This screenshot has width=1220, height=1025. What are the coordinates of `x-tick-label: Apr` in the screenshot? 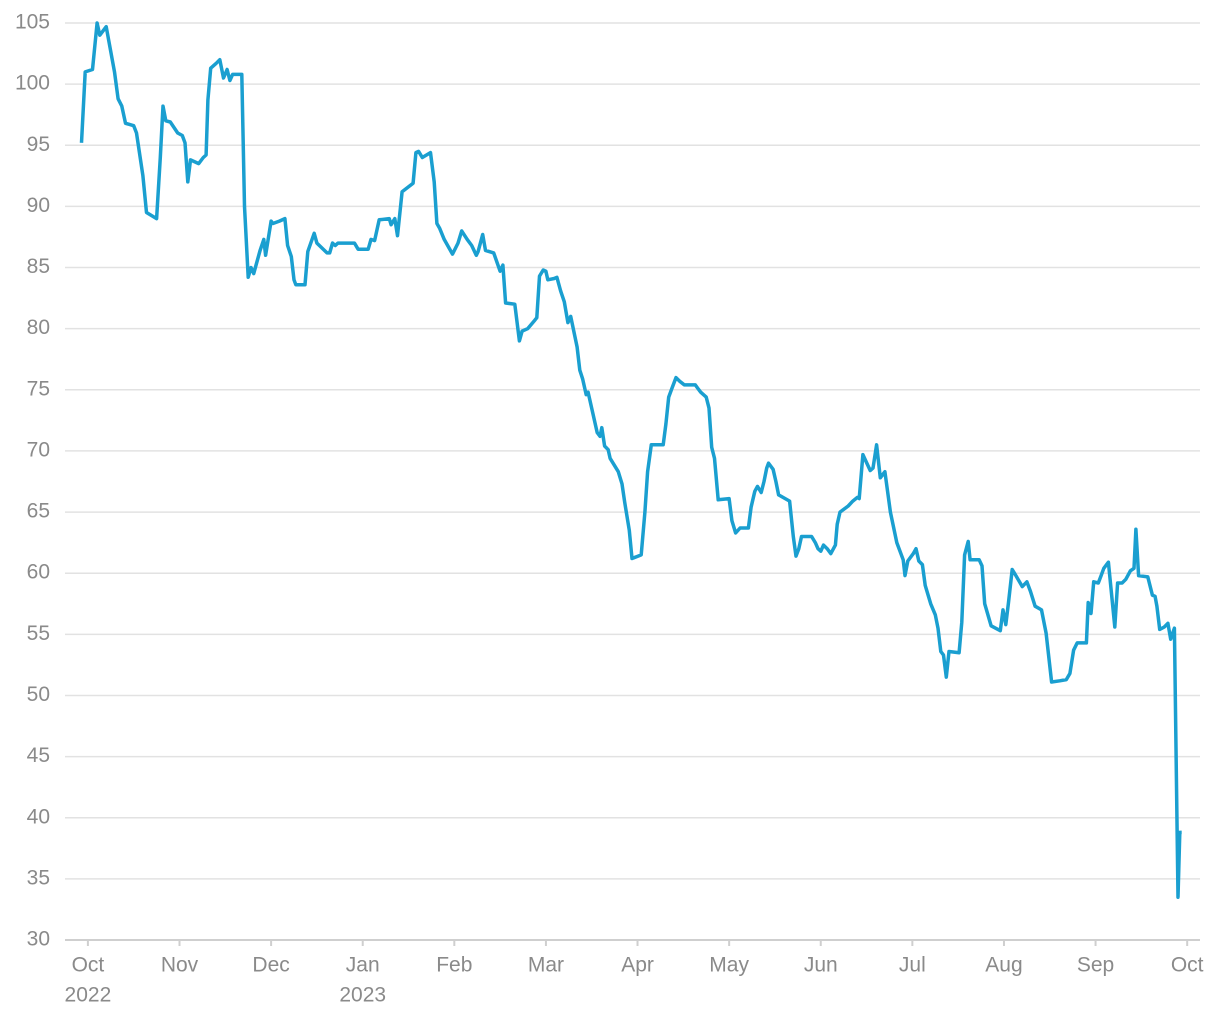 It's located at (637, 965).